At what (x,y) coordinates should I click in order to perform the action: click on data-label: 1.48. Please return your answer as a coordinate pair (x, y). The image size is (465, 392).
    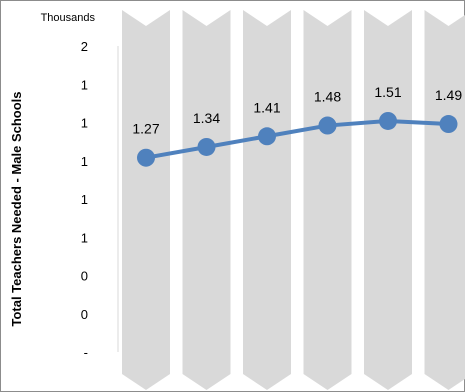
    Looking at the image, I should click on (327, 97).